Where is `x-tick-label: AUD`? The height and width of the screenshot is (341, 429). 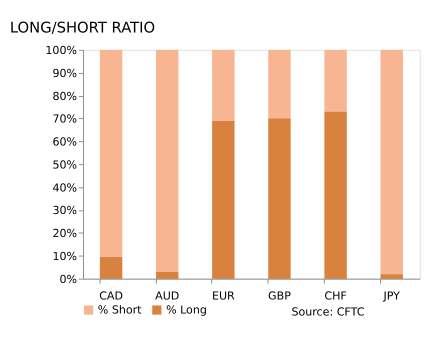
x-tick-label: AUD is located at coordinates (167, 295).